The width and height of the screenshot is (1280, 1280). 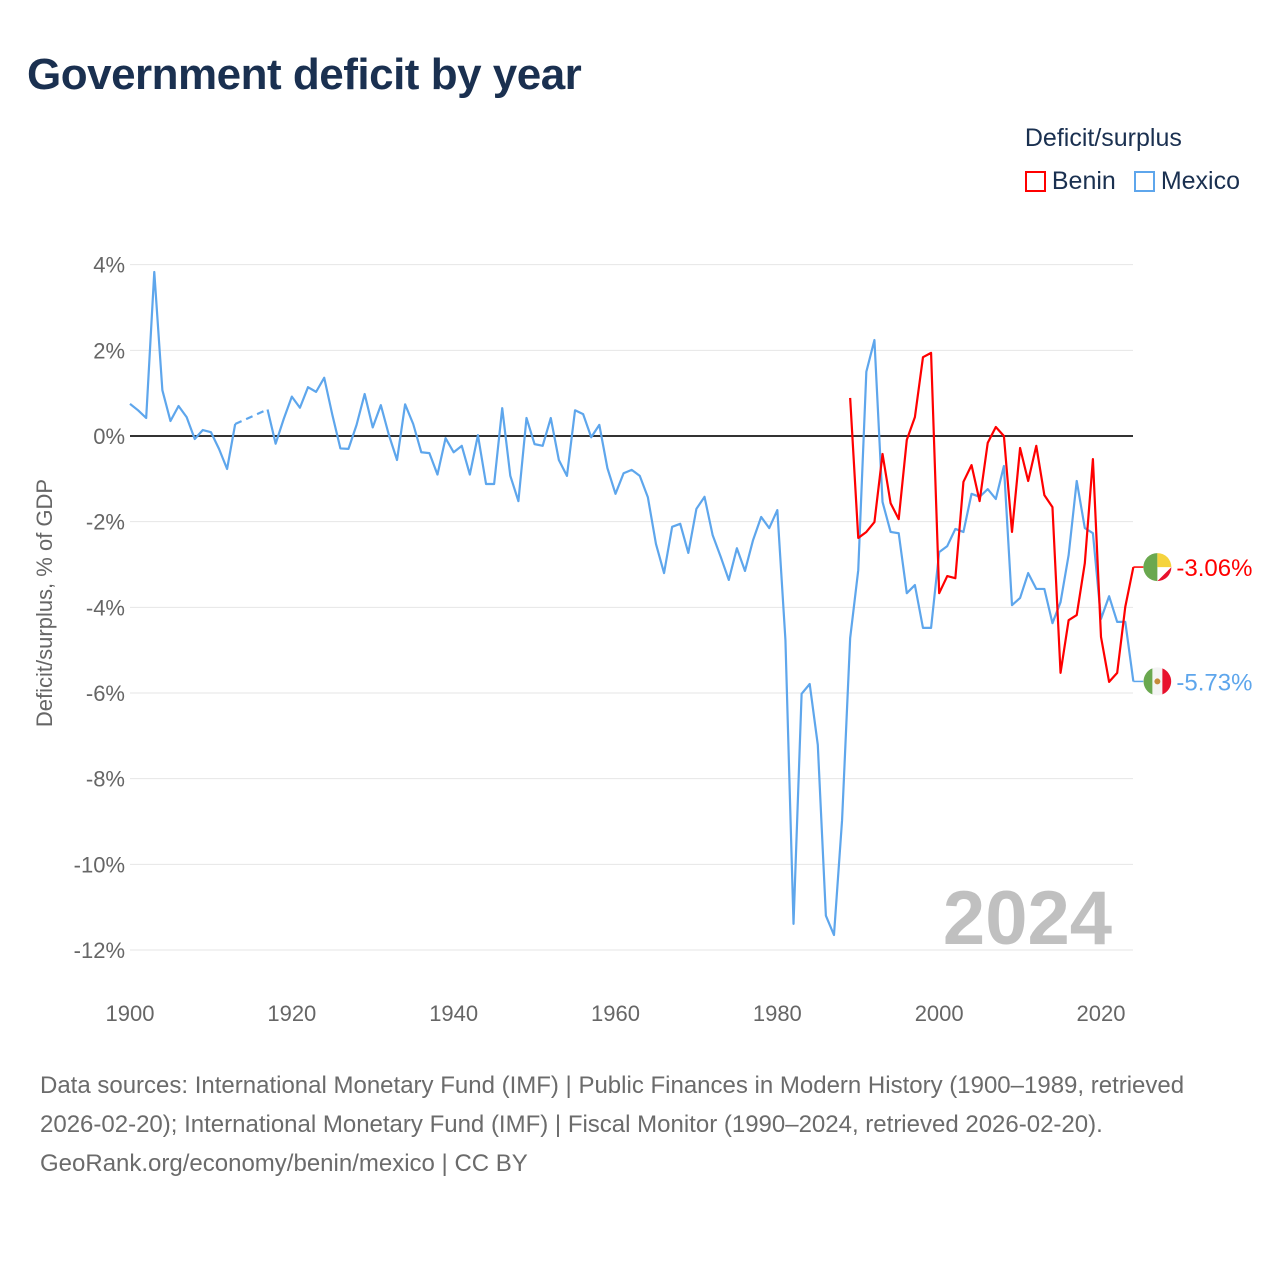 I want to click on mexico-emblem-icon, so click(x=1157, y=681).